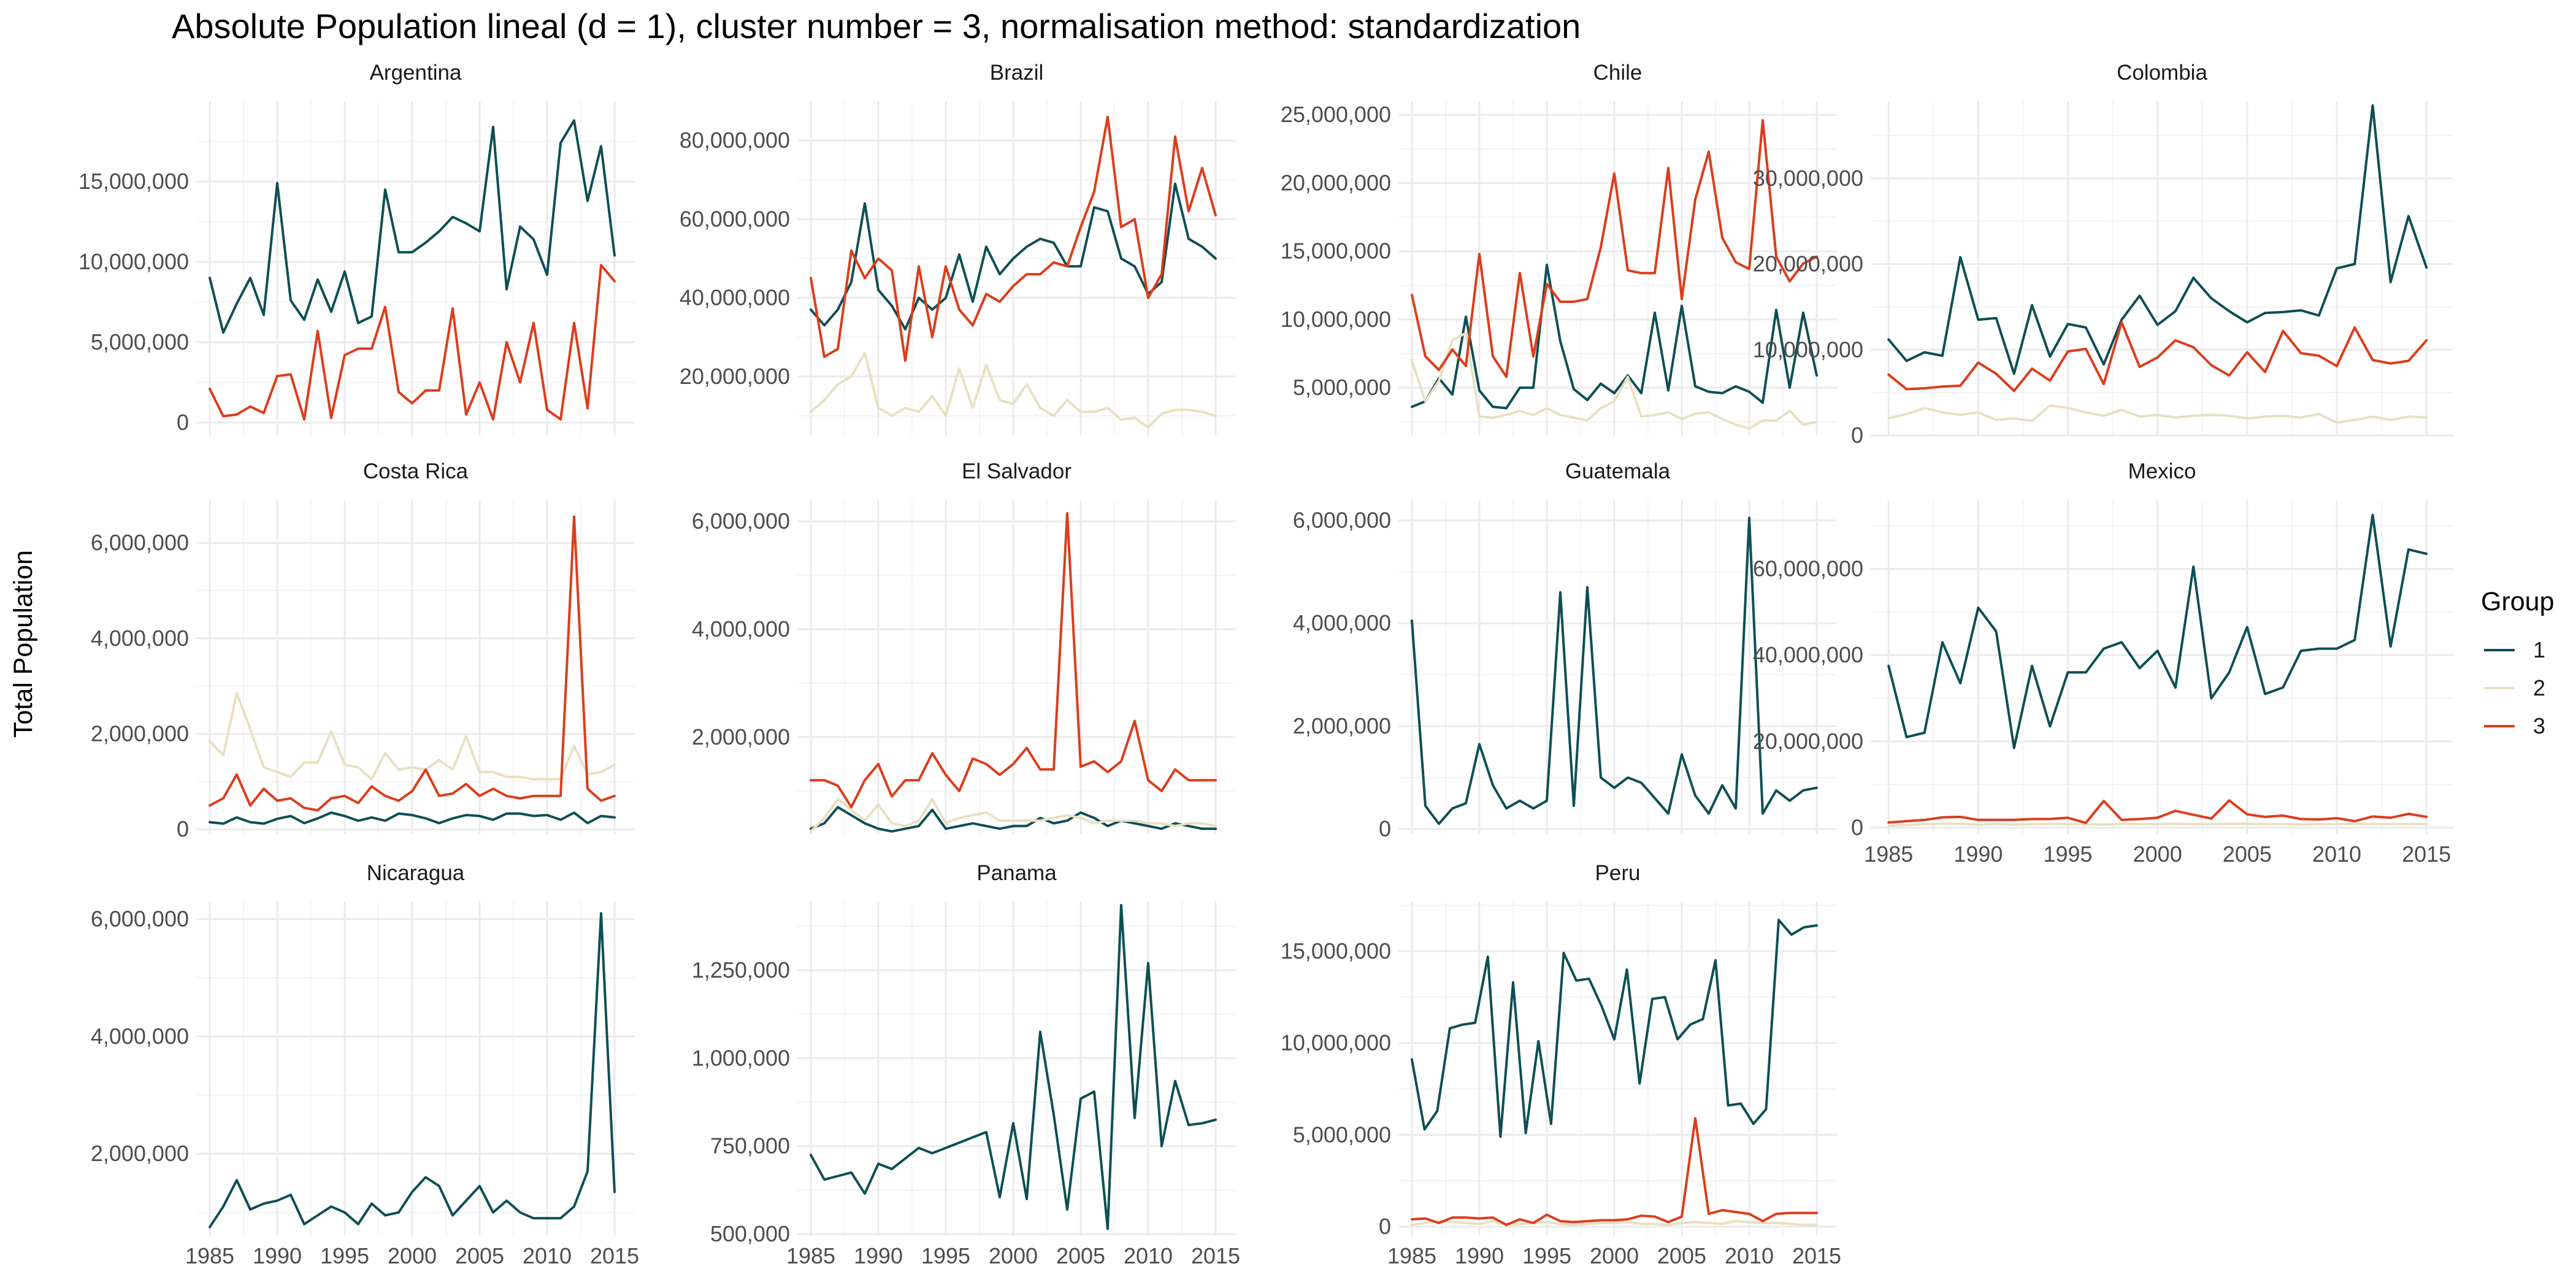  What do you see at coordinates (2518, 601) in the screenshot?
I see `legend-title: Group` at bounding box center [2518, 601].